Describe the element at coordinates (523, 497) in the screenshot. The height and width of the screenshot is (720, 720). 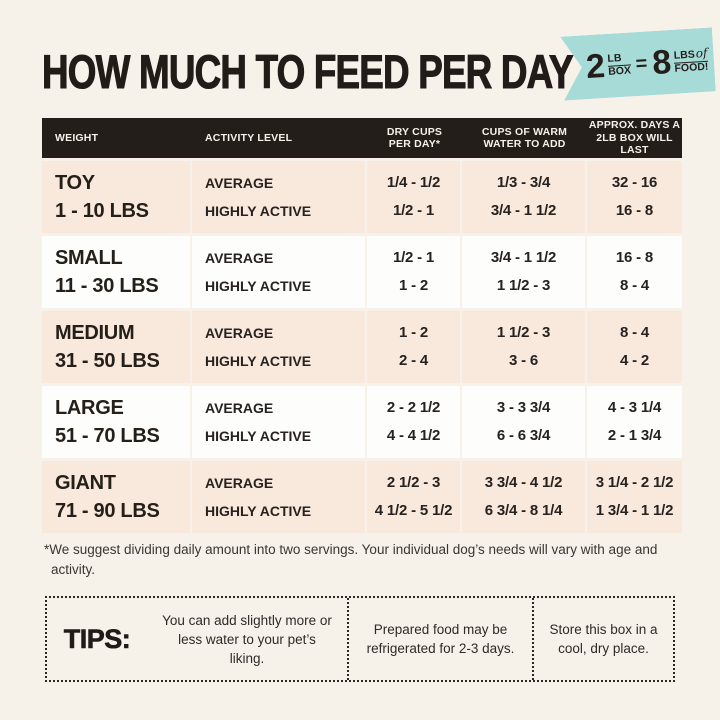
I see `water-cell: 3 3/4 - 4 1/2 6 3/4 - 8 1/4` at that location.